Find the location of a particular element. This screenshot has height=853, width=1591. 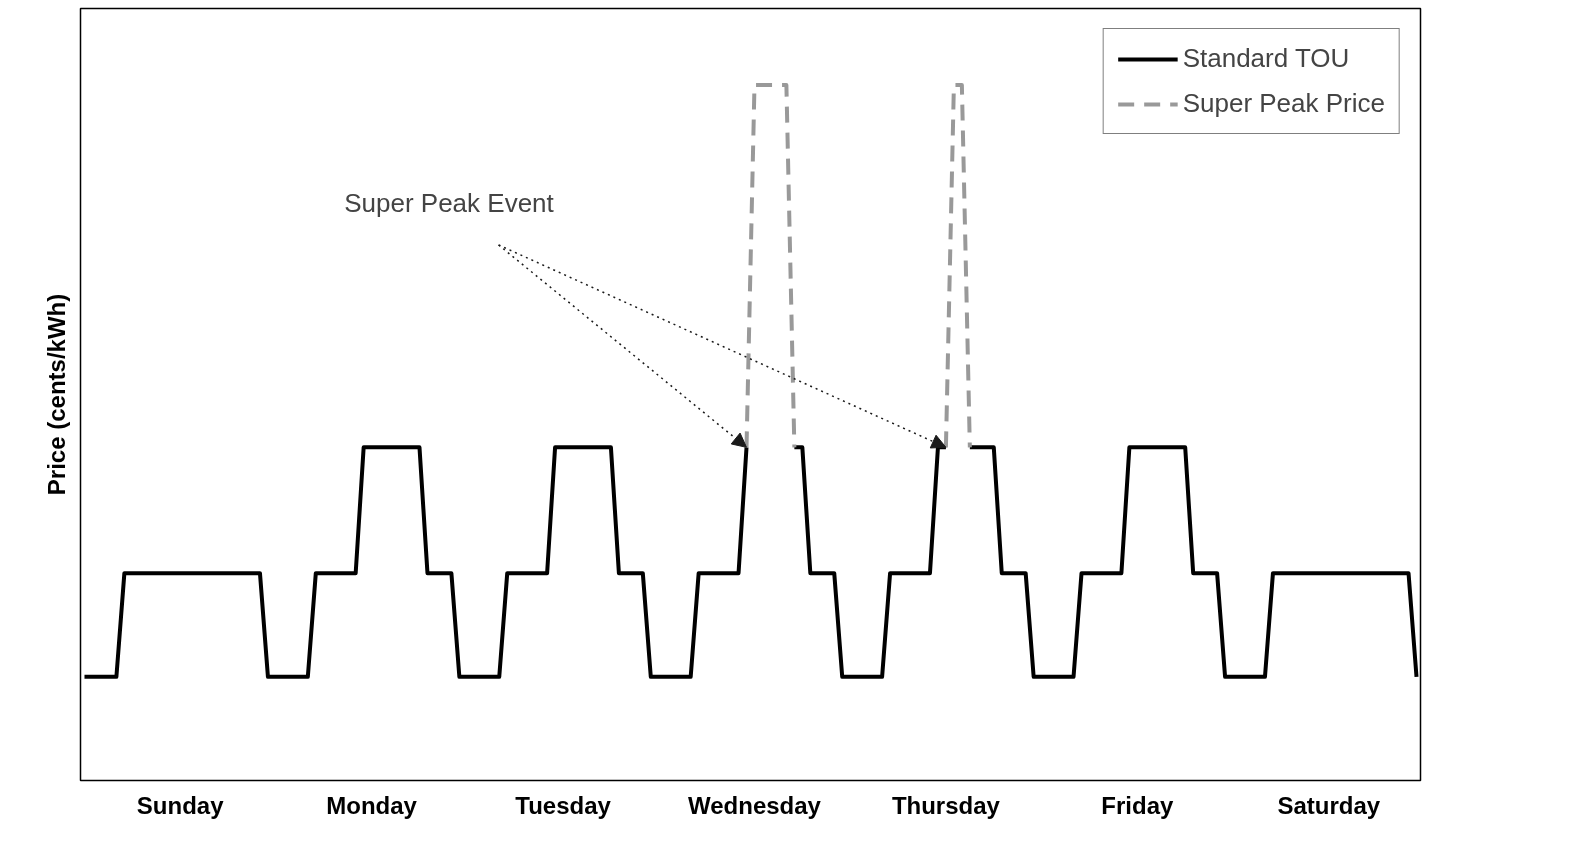

y-axis-title: Price (cents/kWh) is located at coordinates (56, 394).